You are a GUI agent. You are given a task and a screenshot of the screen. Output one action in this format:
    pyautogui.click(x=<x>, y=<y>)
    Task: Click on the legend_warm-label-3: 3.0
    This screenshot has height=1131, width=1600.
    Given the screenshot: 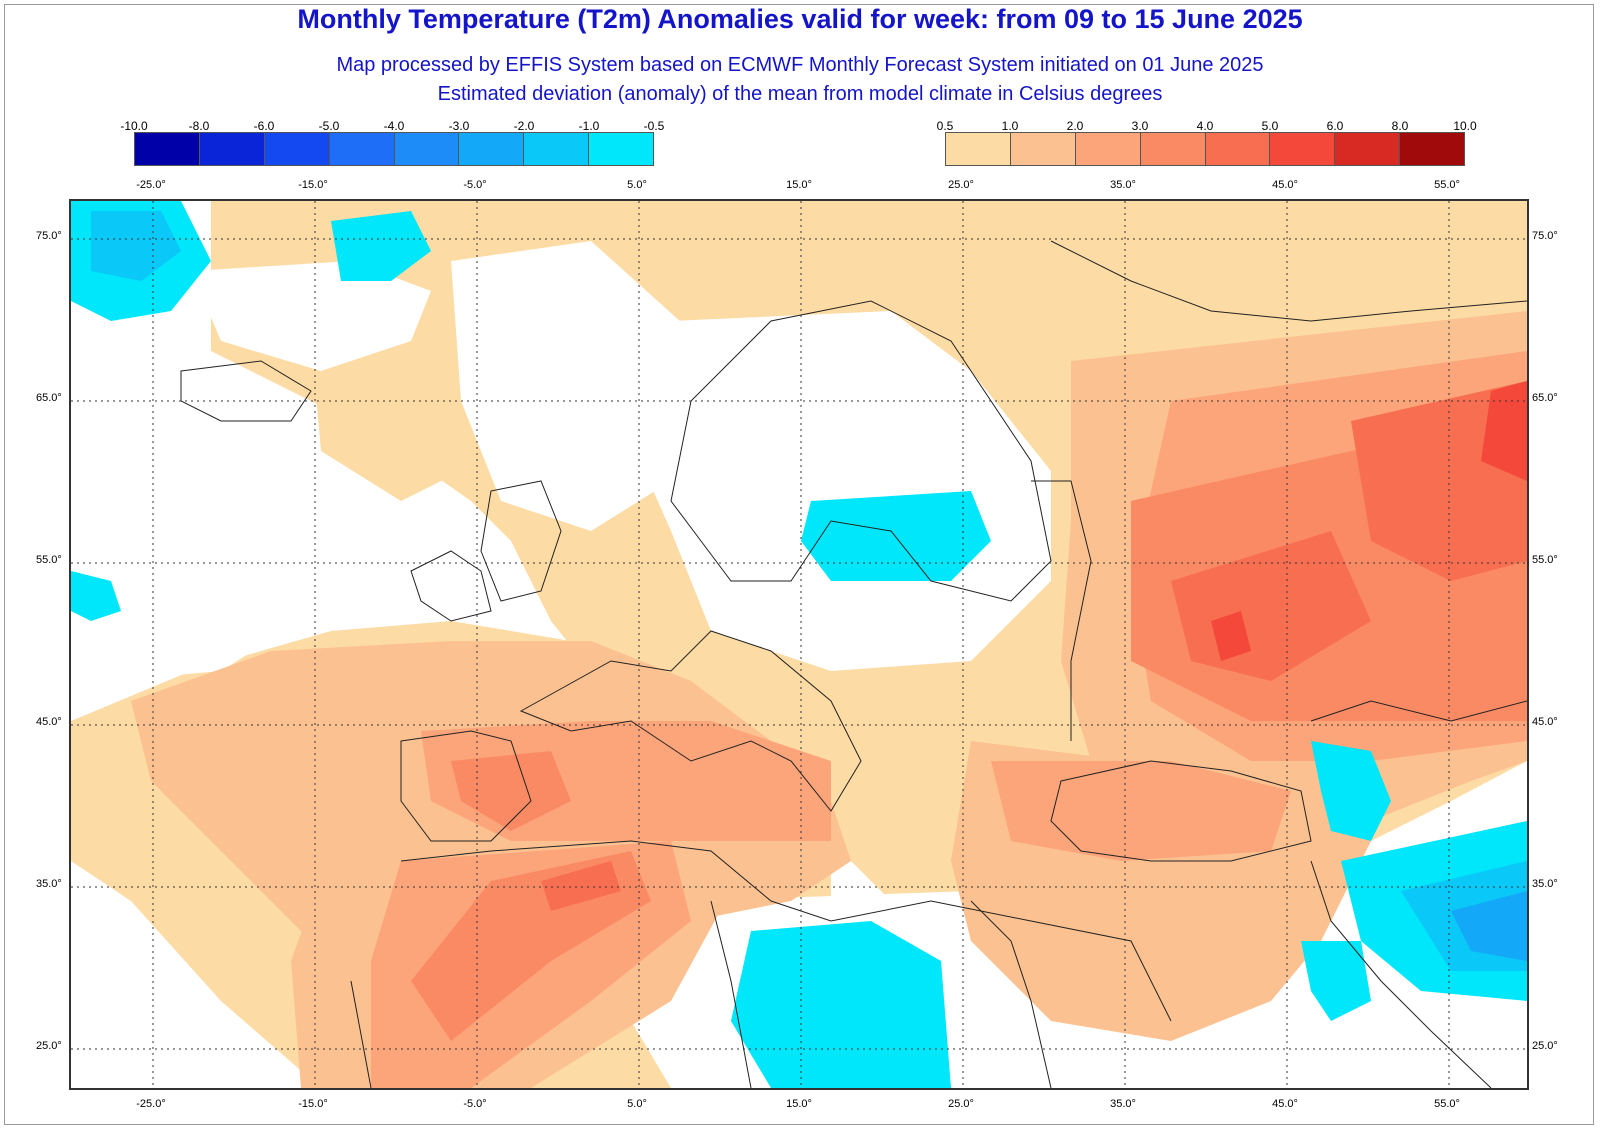 What is the action you would take?
    pyautogui.click(x=1140, y=126)
    